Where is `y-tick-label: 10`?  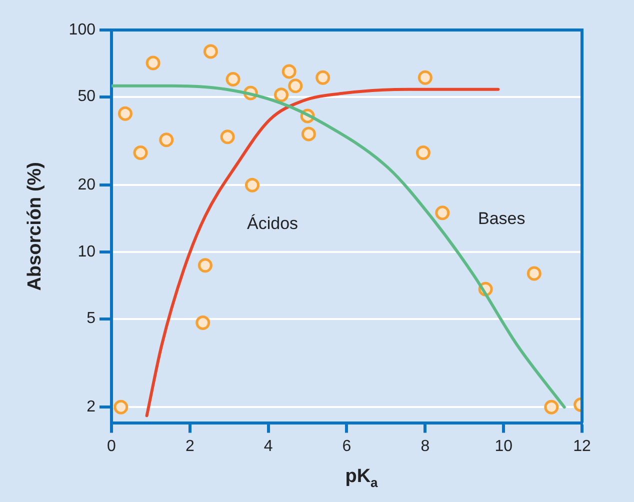 y-tick-label: 10 is located at coordinates (87, 251).